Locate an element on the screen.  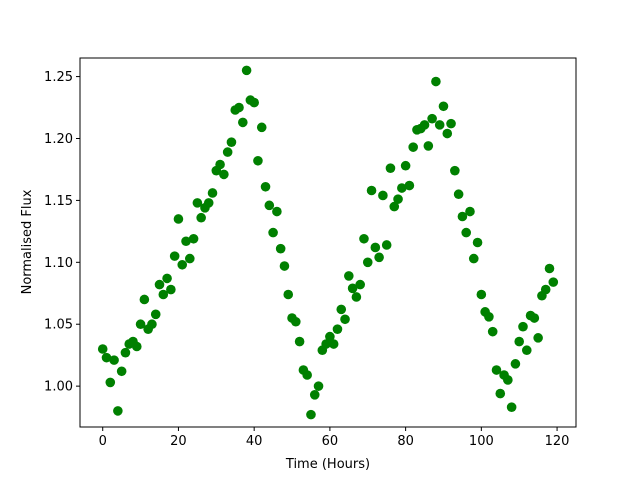
x-tick-label: 80 is located at coordinates (405, 441).